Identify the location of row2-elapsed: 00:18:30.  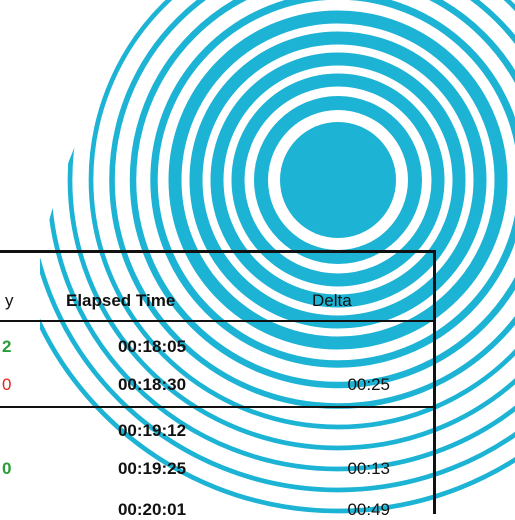
(152, 384).